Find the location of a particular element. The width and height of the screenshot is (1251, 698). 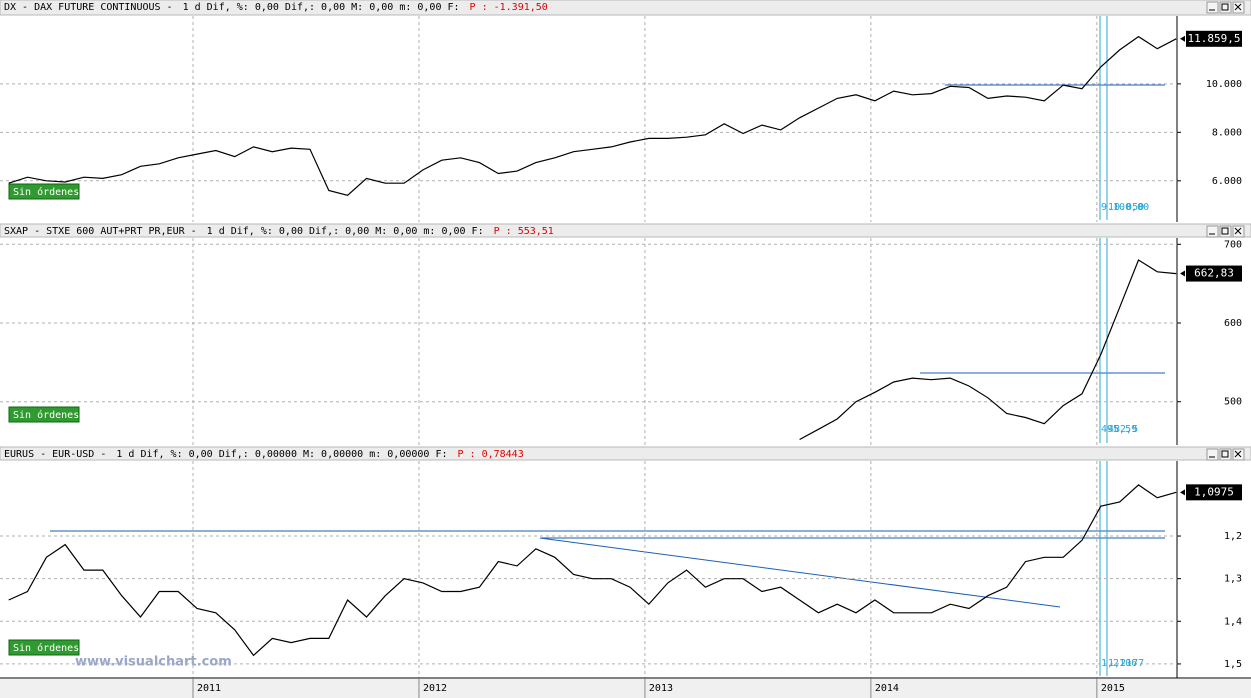

price: P : 553,51 is located at coordinates (524, 231).